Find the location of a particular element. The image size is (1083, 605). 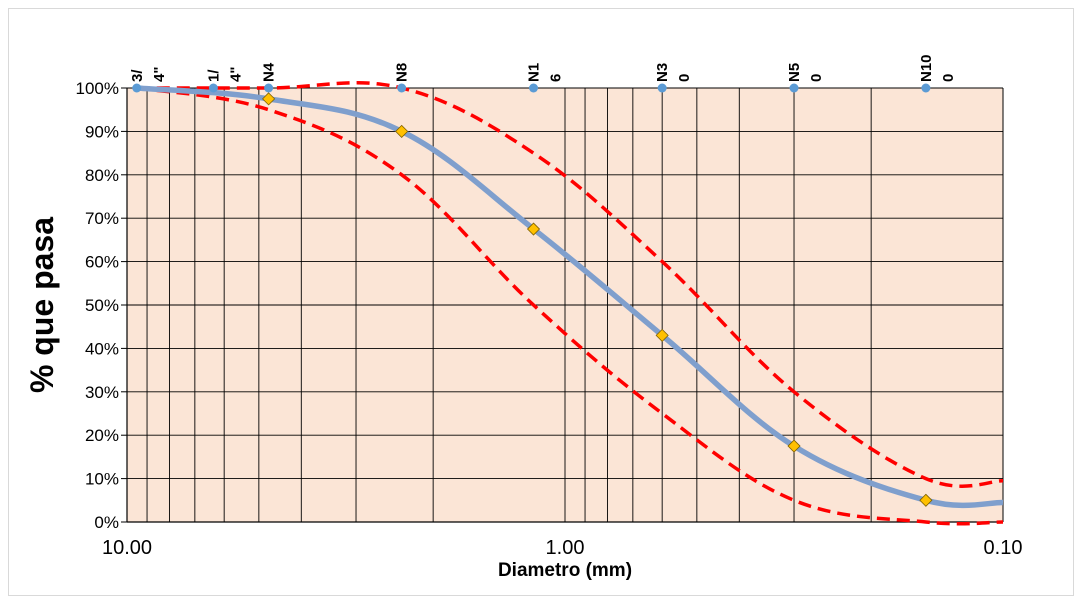

y-tick-label: 50% is located at coordinates (102, 305).